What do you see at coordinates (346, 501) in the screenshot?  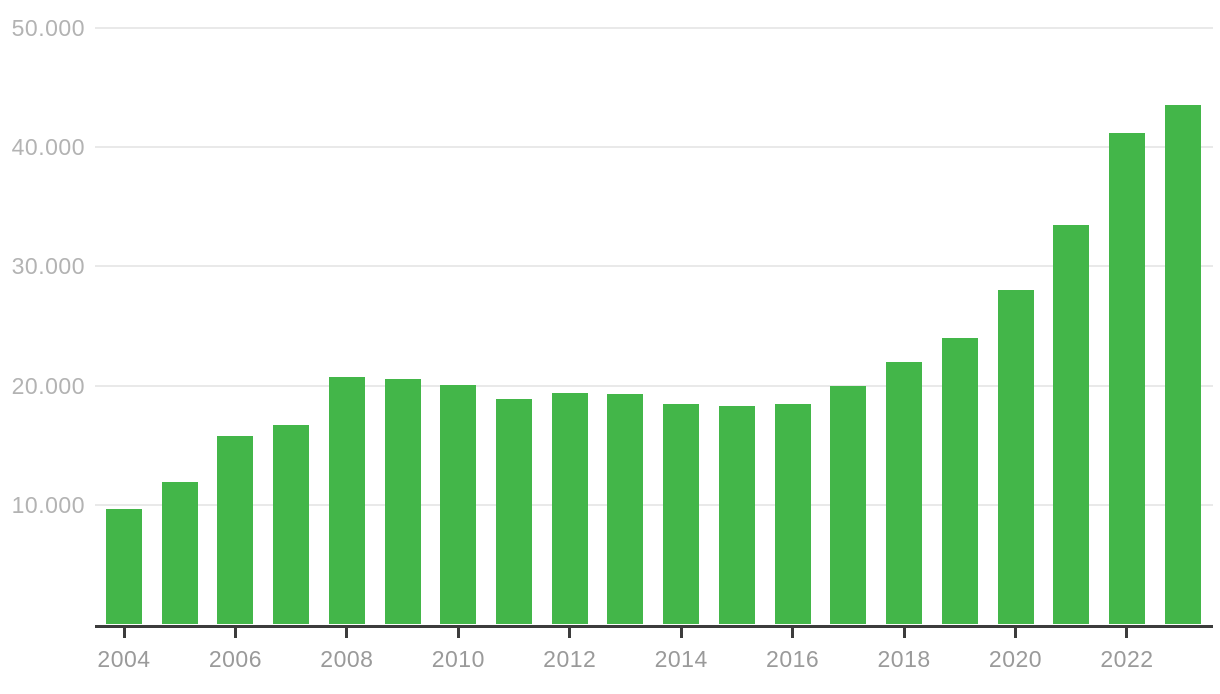 I see `bar-2008` at bounding box center [346, 501].